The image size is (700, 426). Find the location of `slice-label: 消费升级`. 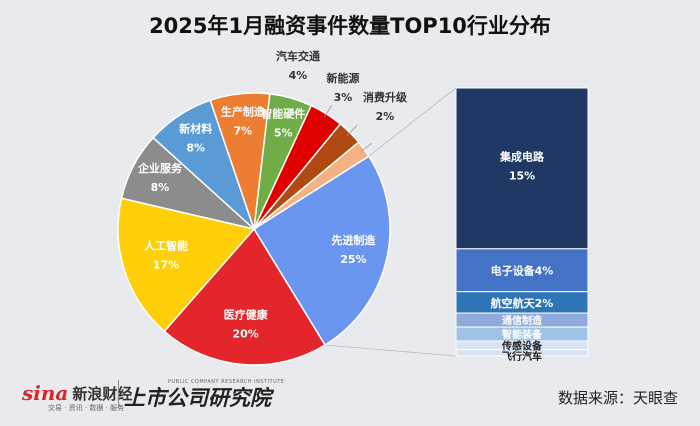

slice-label: 消费升级 is located at coordinates (385, 97).